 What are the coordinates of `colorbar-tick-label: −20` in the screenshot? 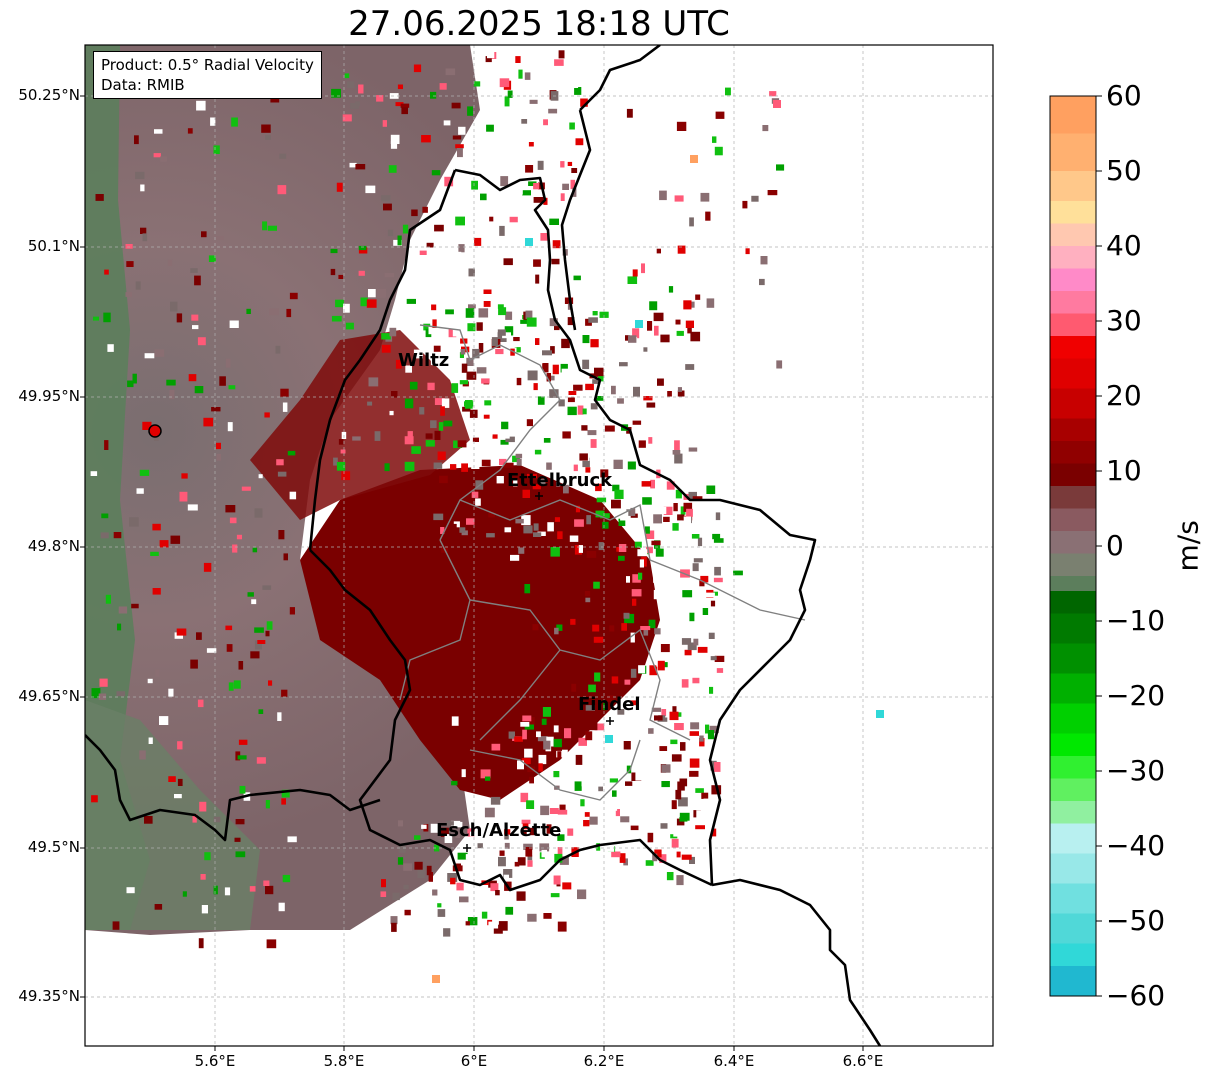 It's located at (1136, 695).